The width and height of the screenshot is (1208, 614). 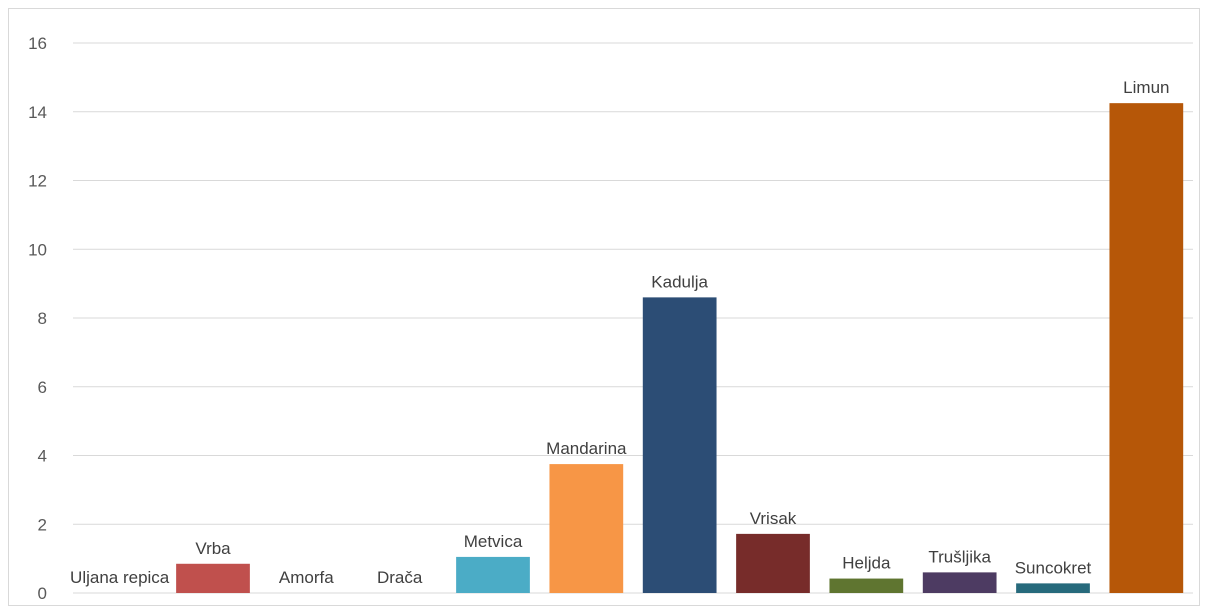 What do you see at coordinates (493, 541) in the screenshot?
I see `data-label: Metvica` at bounding box center [493, 541].